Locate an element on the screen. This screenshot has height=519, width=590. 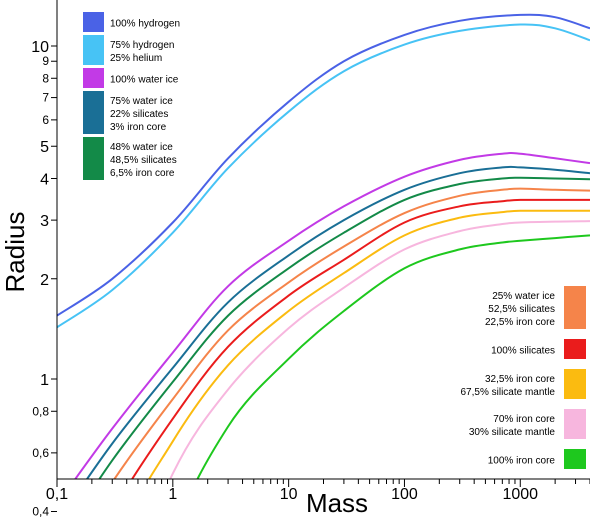
y-tick-label: 2 is located at coordinates (44, 280).